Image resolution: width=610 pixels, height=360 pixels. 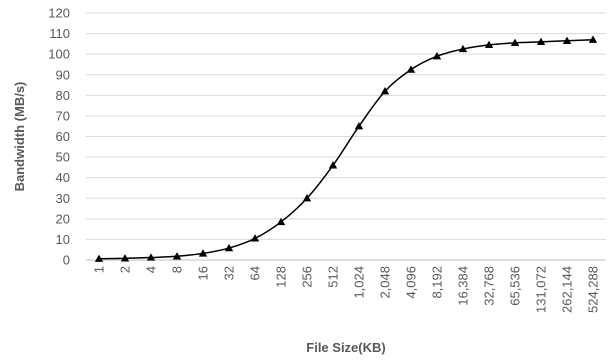 What do you see at coordinates (515, 286) in the screenshot?
I see `x-tick-label: 65,536` at bounding box center [515, 286].